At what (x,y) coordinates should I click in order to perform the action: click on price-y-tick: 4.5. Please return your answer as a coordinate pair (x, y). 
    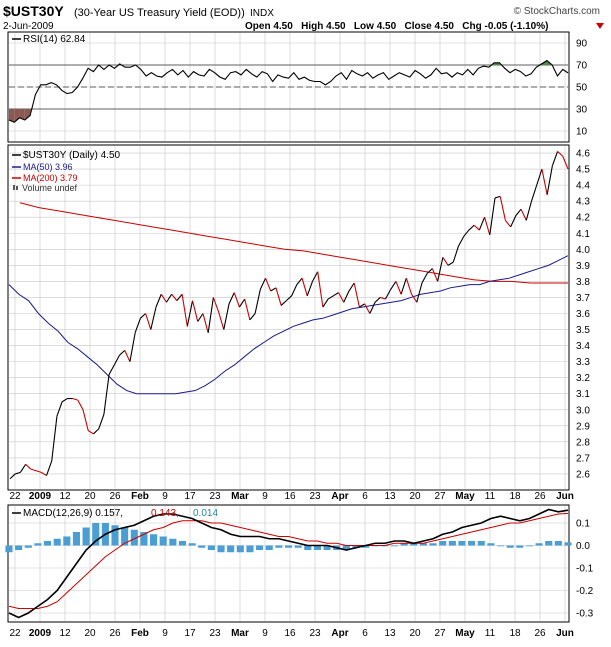
    Looking at the image, I should click on (583, 170).